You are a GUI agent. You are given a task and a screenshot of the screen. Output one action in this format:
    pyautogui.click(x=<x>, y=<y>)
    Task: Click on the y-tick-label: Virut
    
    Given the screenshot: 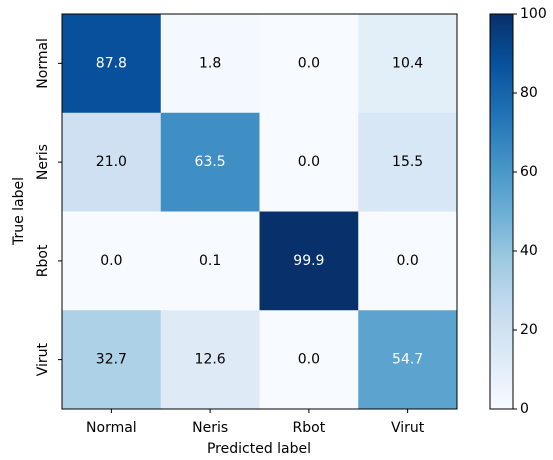 What is the action you would take?
    pyautogui.click(x=43, y=359)
    